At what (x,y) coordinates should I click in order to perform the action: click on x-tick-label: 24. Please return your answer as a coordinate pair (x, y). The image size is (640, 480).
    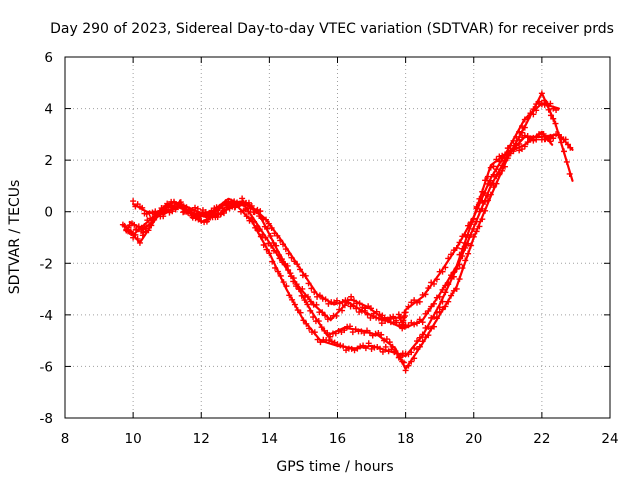
    Looking at the image, I should click on (609, 439).